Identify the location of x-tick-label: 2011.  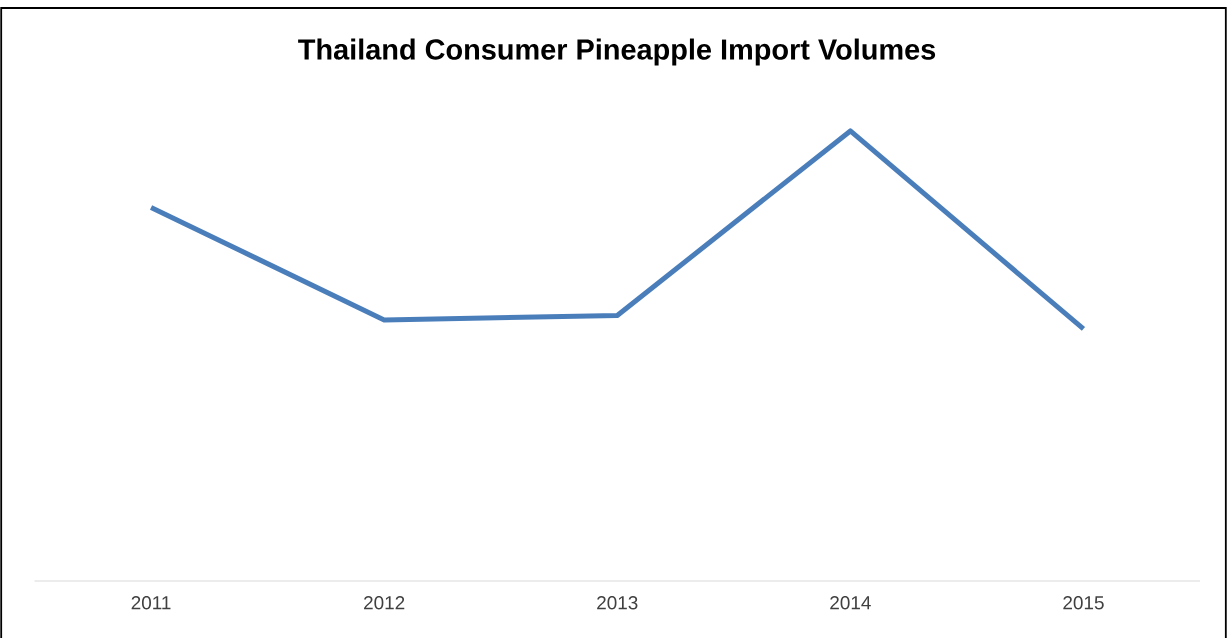
(151, 603).